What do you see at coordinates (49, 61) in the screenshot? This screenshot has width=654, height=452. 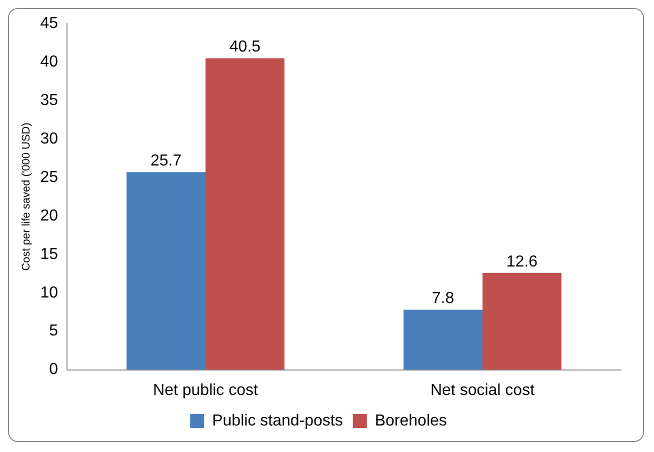 I see `y-tick-label: 40` at bounding box center [49, 61].